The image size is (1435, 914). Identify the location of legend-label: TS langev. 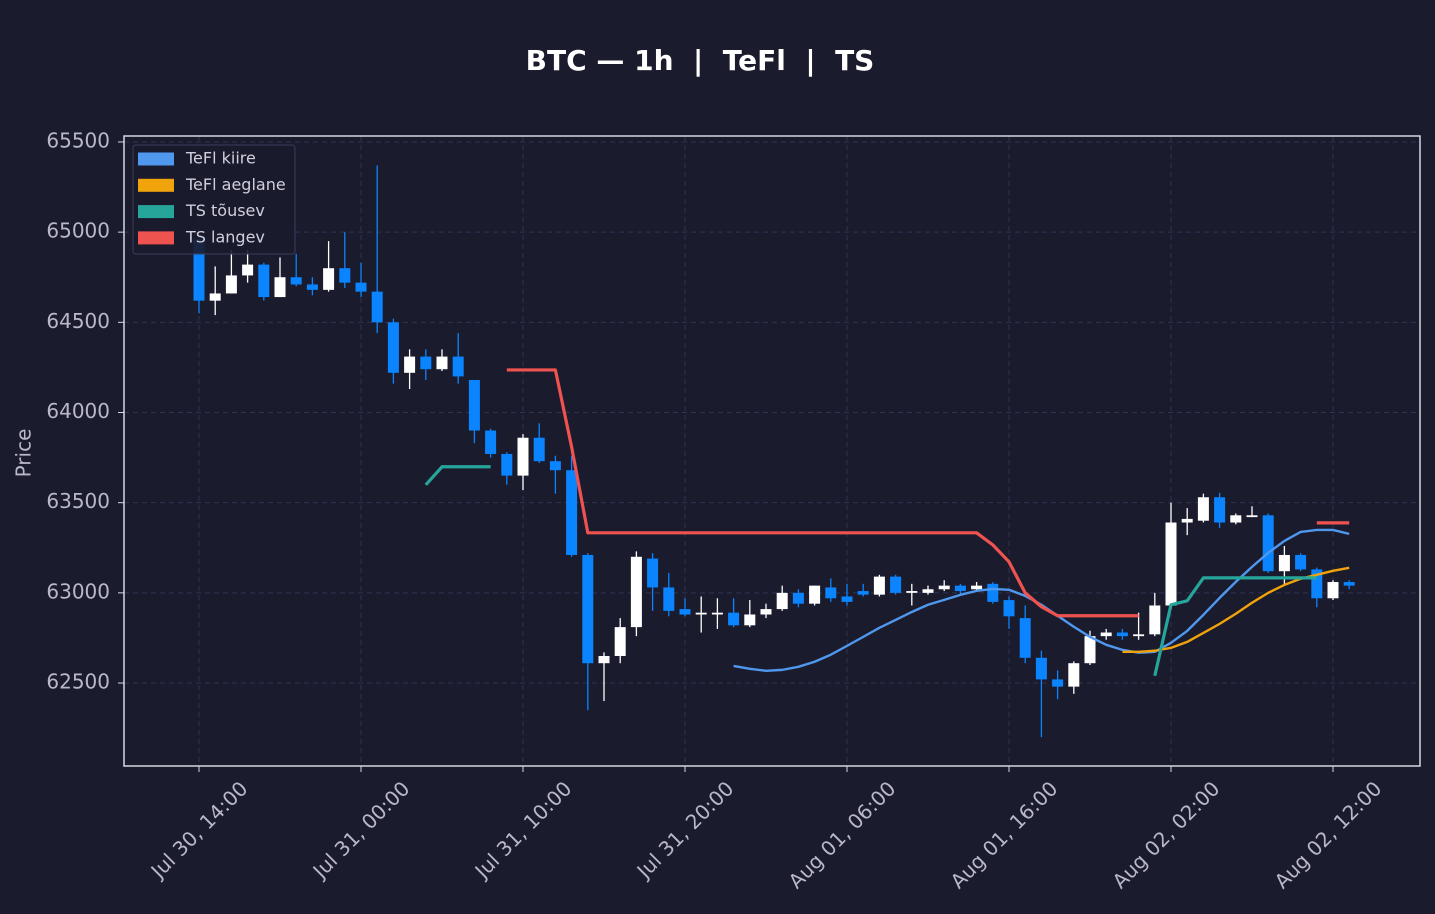
(225, 236).